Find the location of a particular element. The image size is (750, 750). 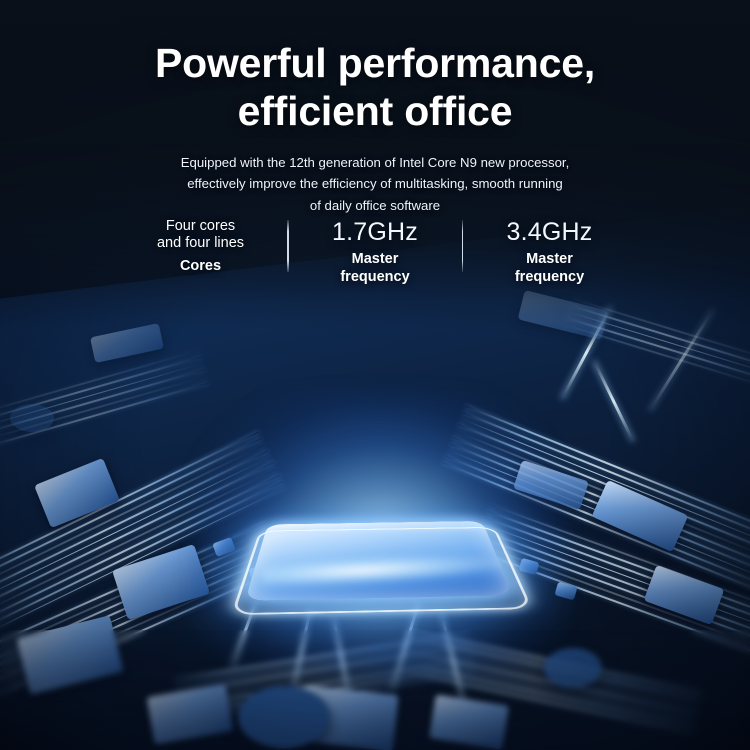

spec-item-base-frequency: 1.7GHz Master frequency is located at coordinates (375, 250).